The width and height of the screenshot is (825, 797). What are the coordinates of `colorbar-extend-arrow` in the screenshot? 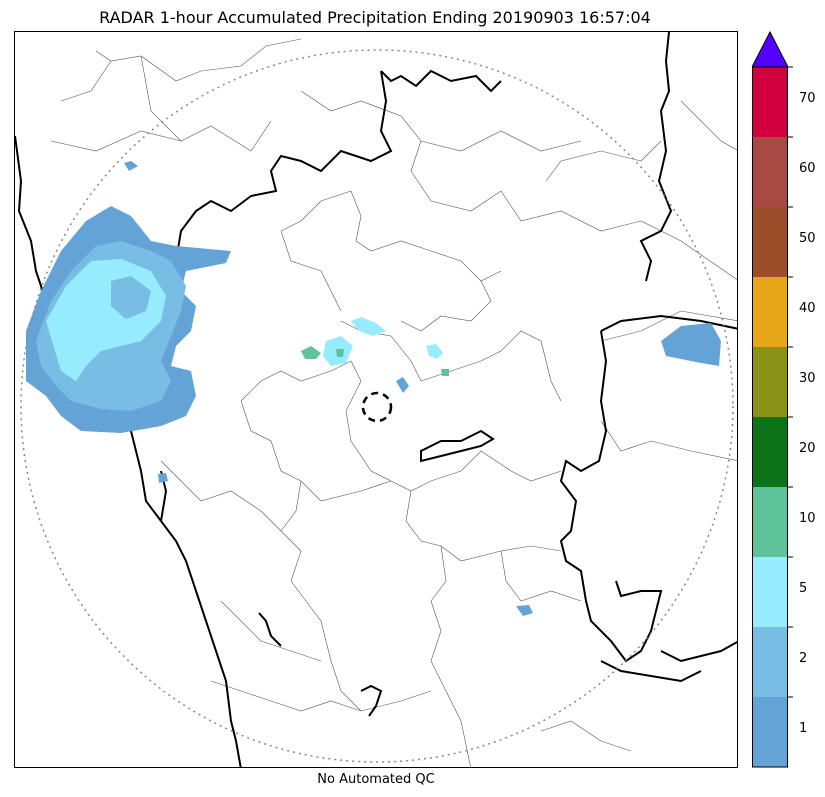 It's located at (770, 49).